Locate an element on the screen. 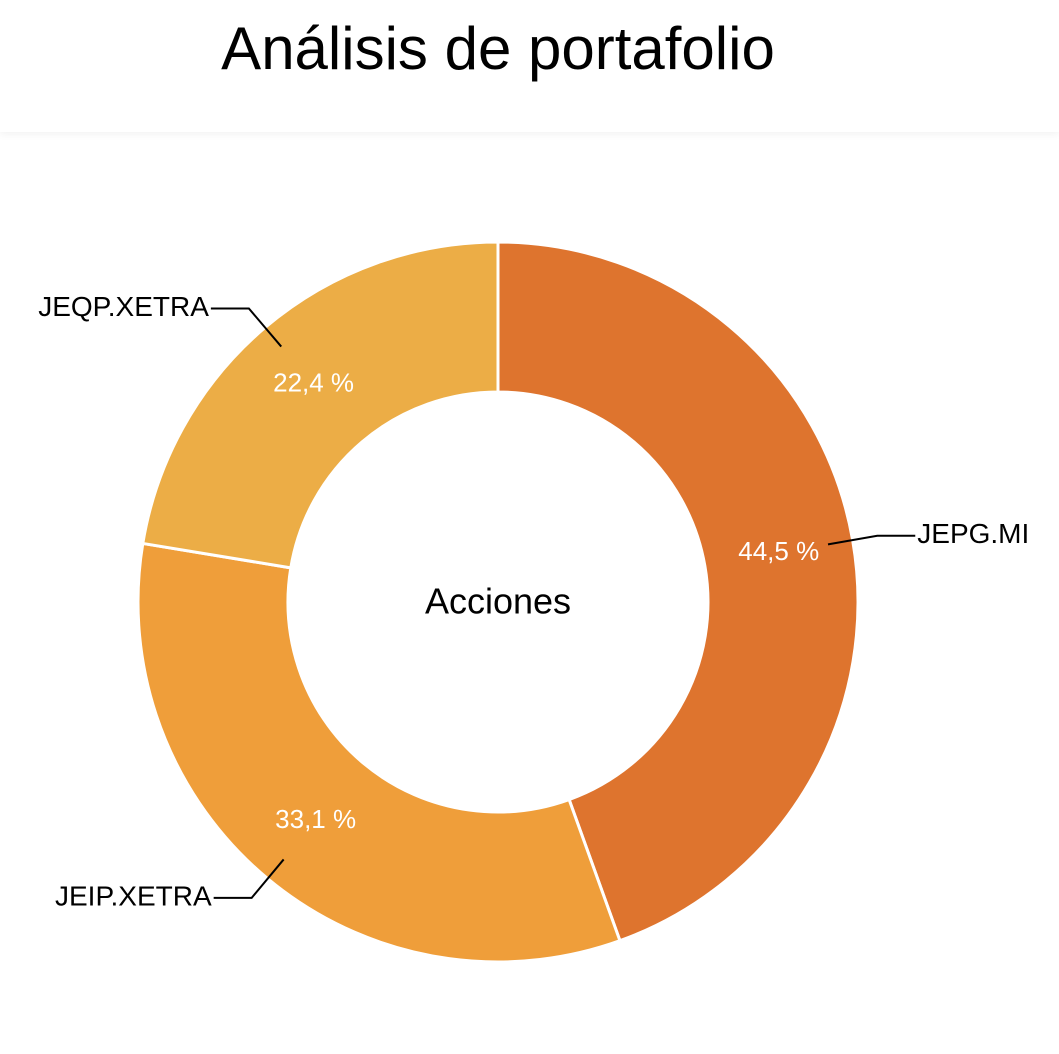  category-label: JEPG.MI is located at coordinates (973, 533).